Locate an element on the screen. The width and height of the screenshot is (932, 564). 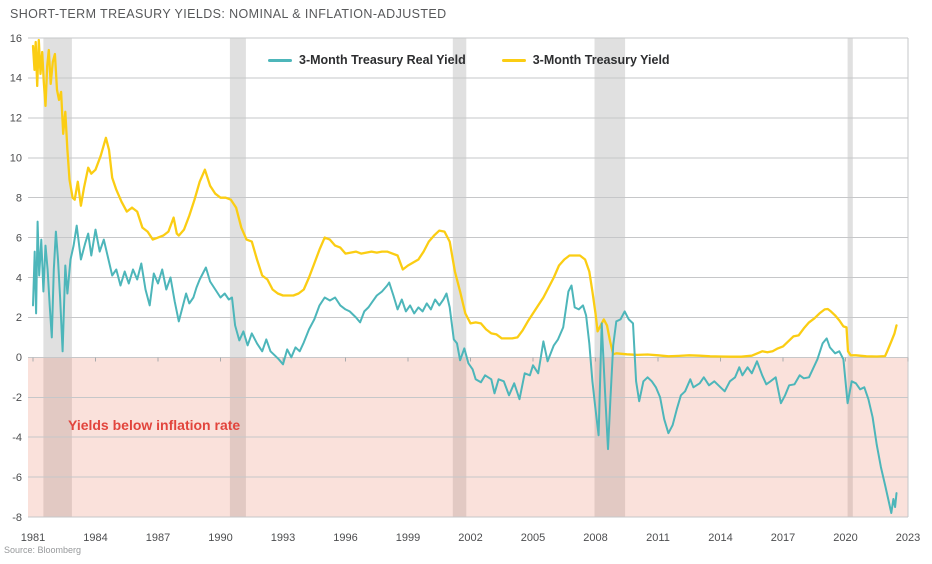
x-tick-label: 1990 is located at coordinates (220, 538).